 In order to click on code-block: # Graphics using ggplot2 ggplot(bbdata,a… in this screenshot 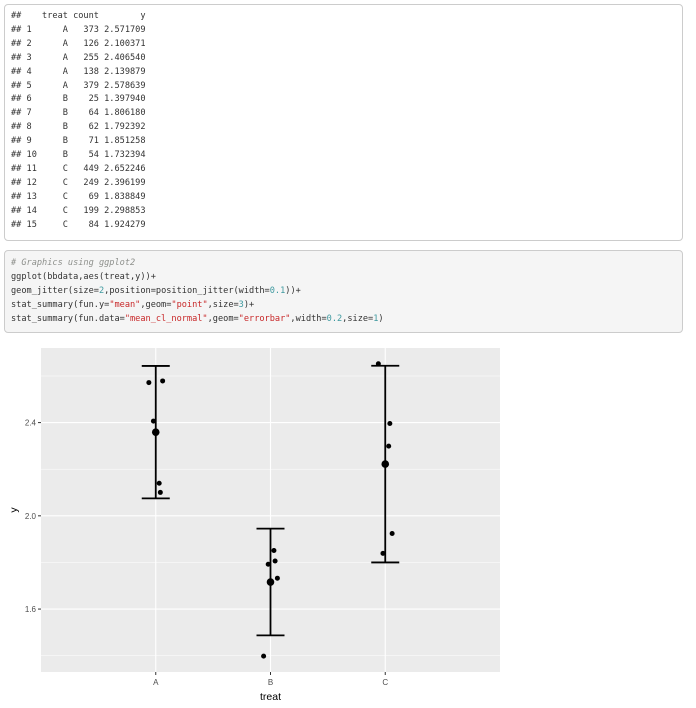, I will do `click(343, 291)`.